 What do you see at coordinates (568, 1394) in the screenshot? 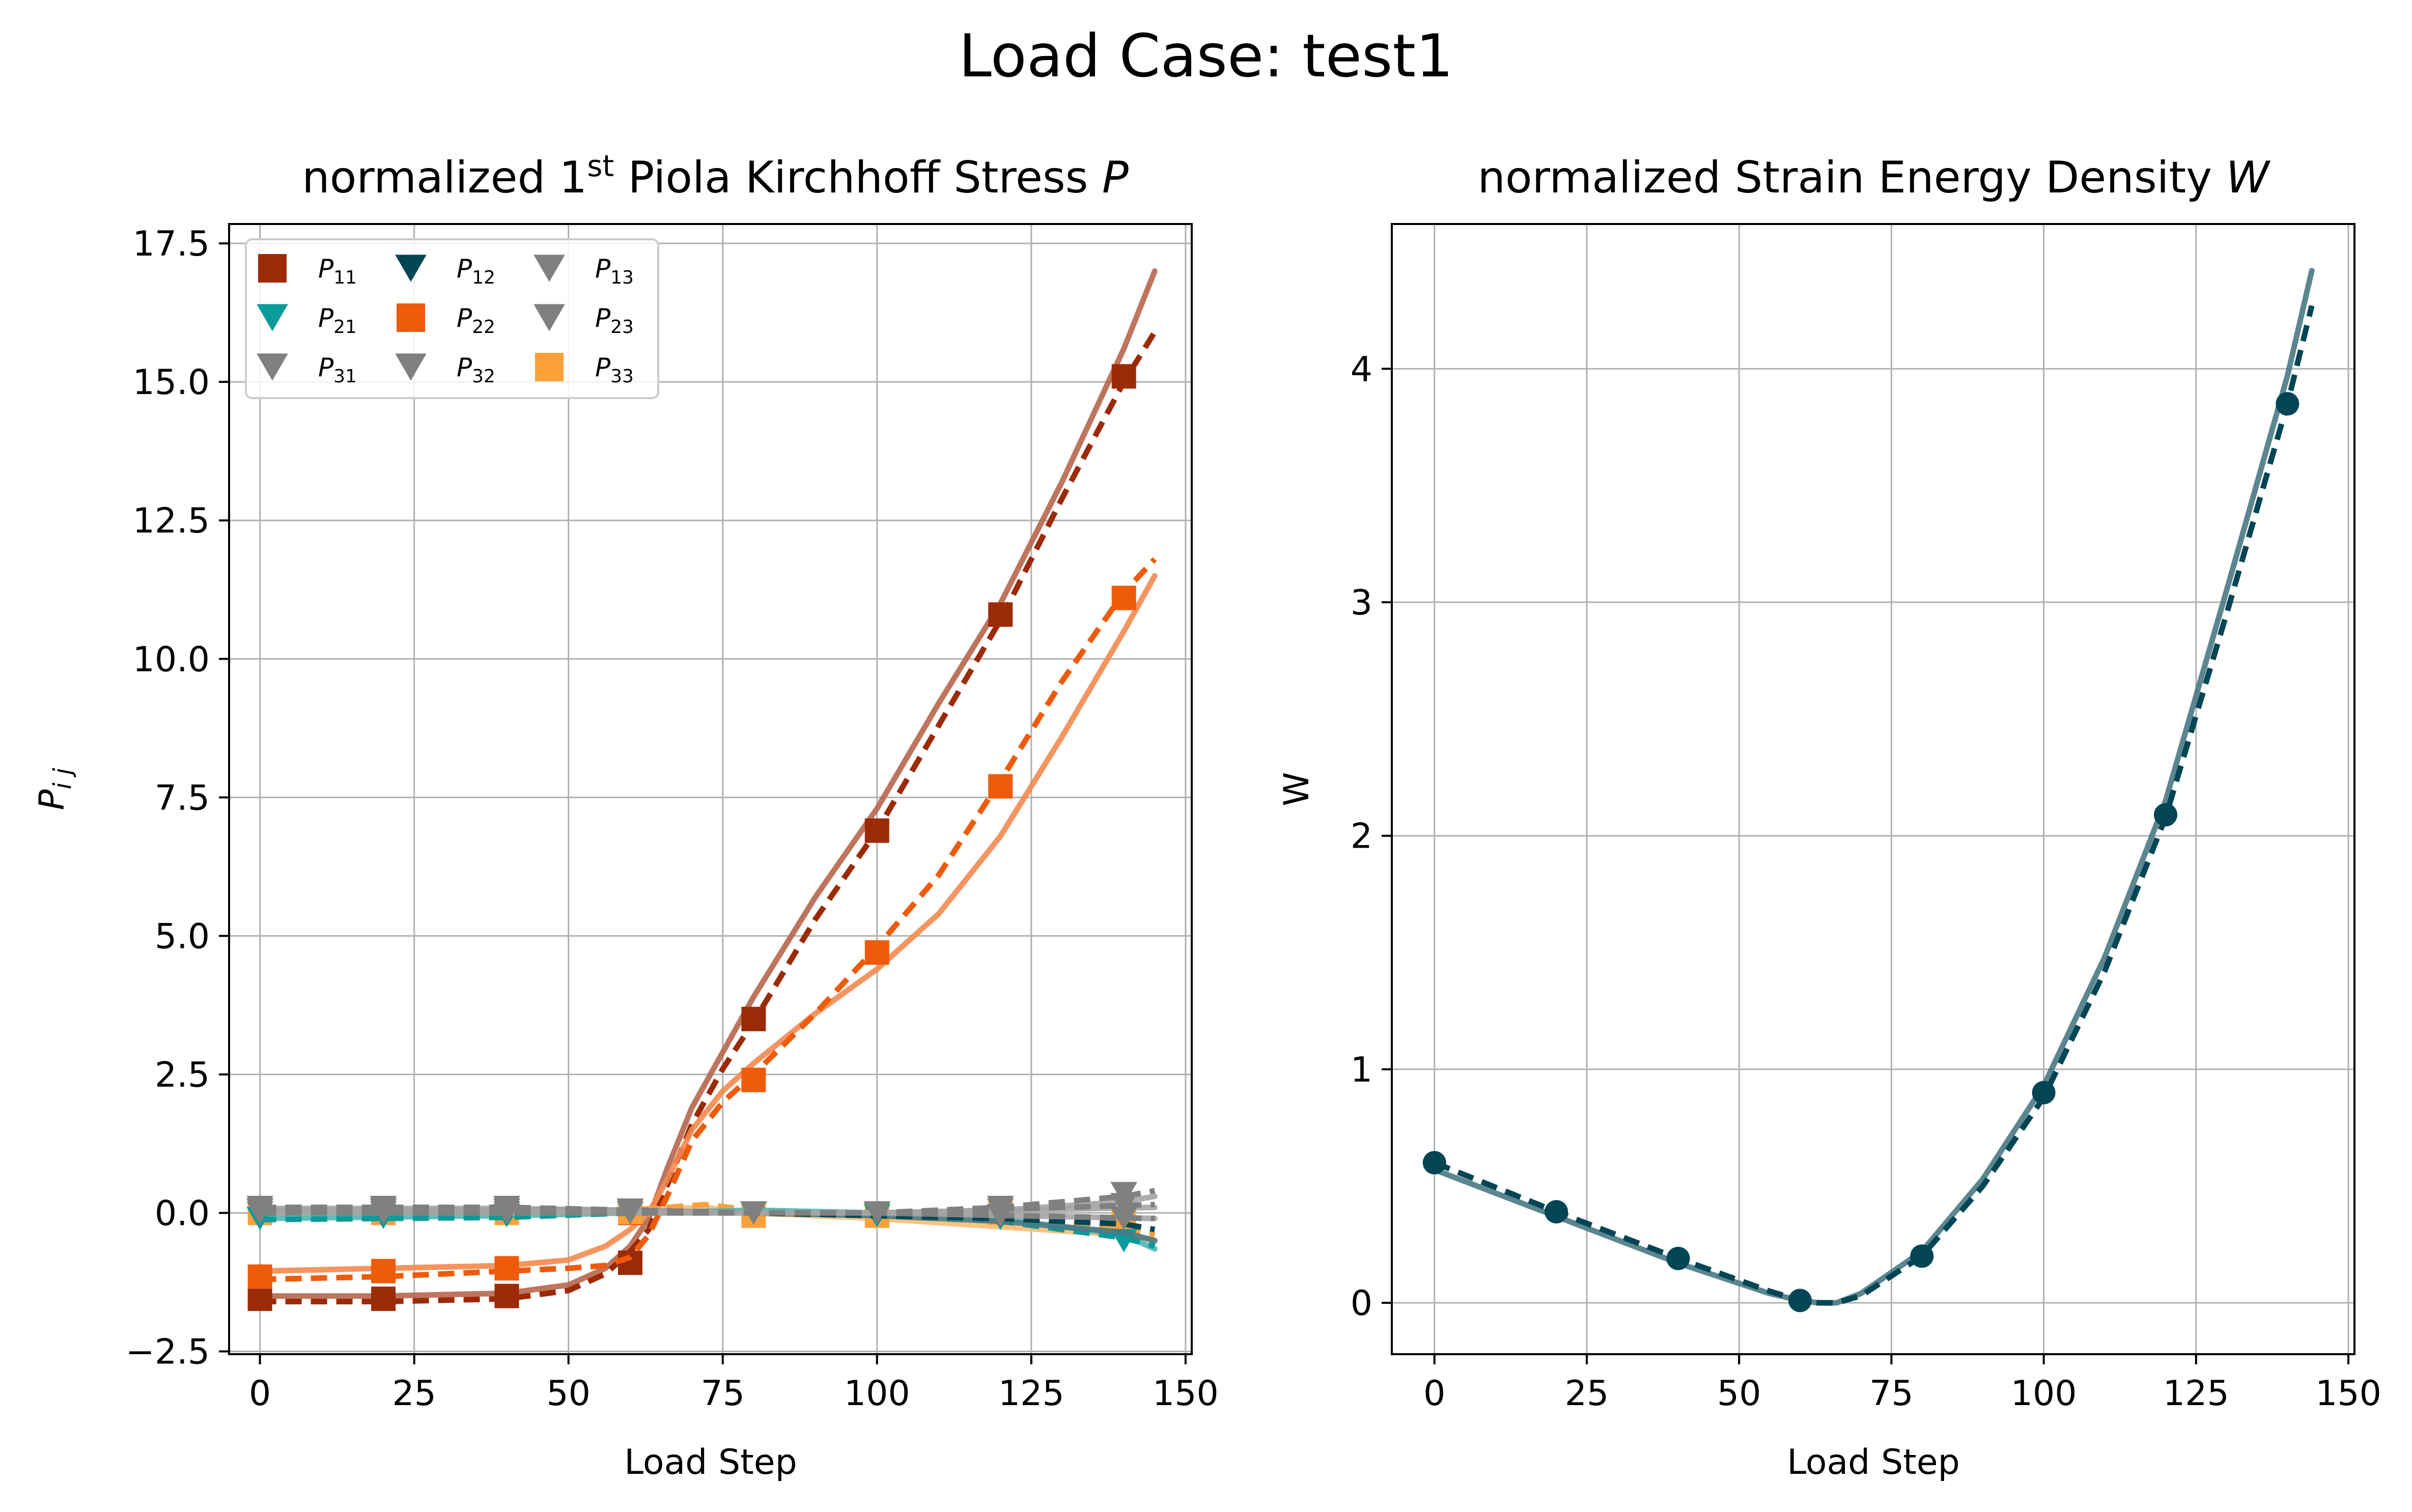
I see `stress-xtick-label: 50` at bounding box center [568, 1394].